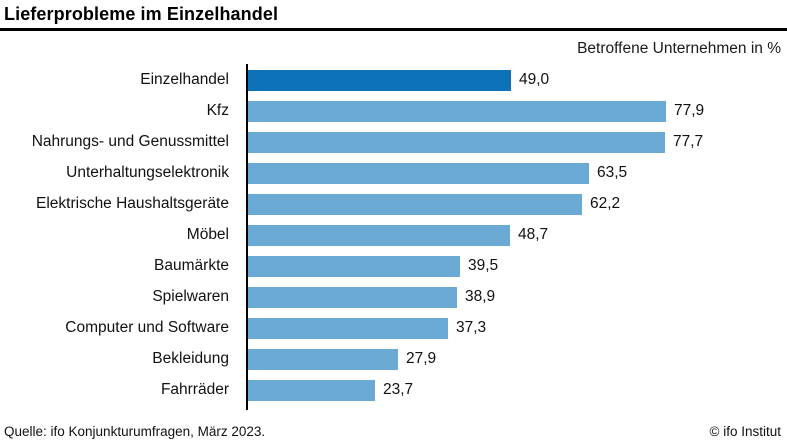  I want to click on category-label: Spielwaren, so click(190, 296).